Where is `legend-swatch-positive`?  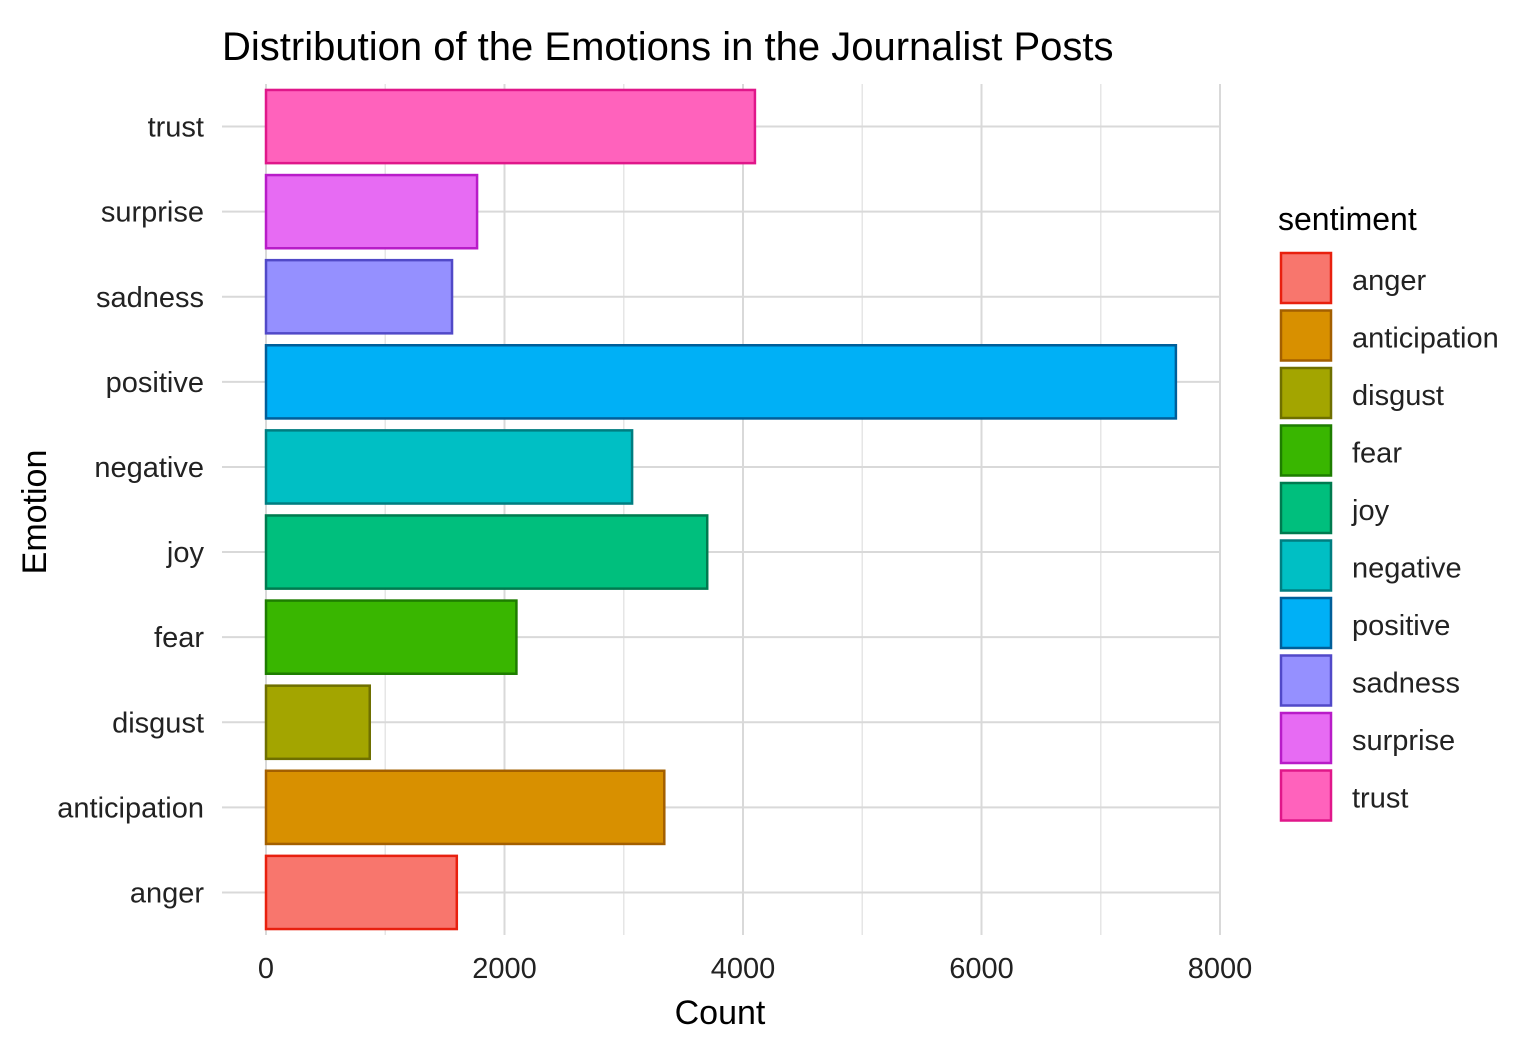
legend-swatch-positive is located at coordinates (1306, 623).